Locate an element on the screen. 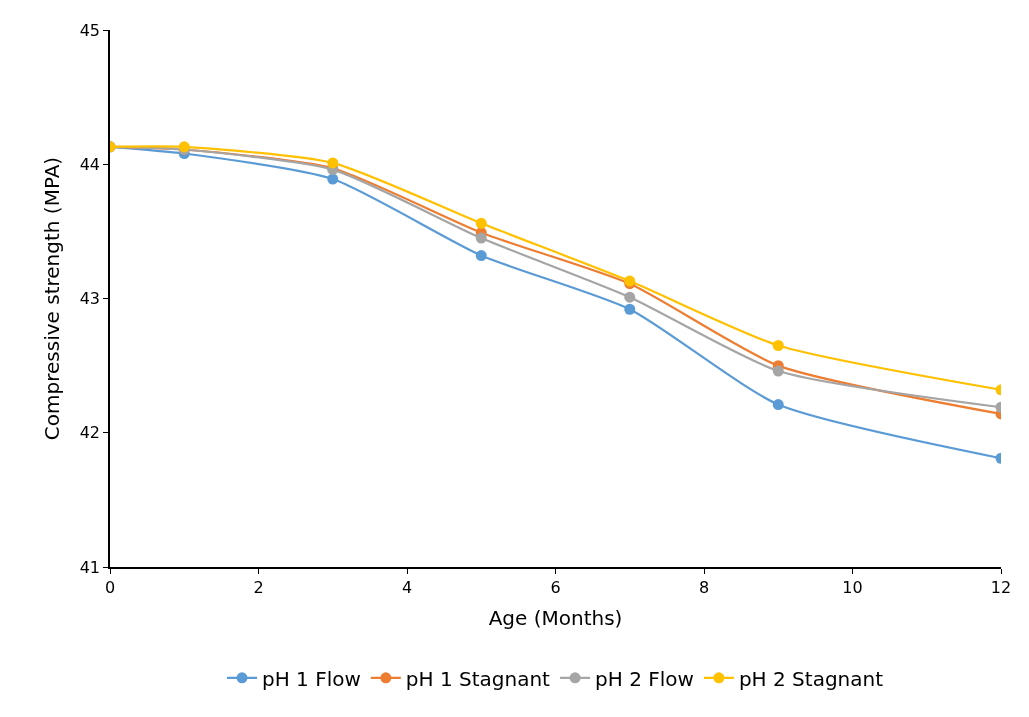  legend-label: pH 2 Stagnant is located at coordinates (811, 678).